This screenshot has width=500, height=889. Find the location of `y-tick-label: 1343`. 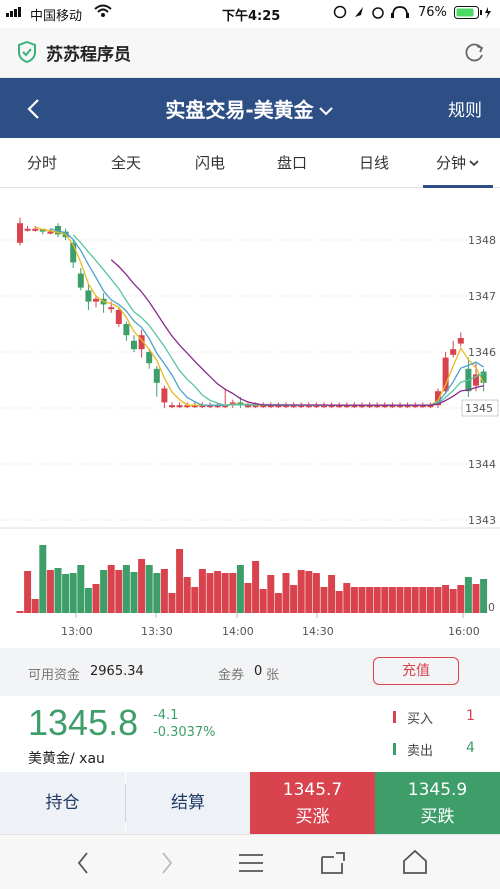

y-tick-label: 1343 is located at coordinates (482, 520).